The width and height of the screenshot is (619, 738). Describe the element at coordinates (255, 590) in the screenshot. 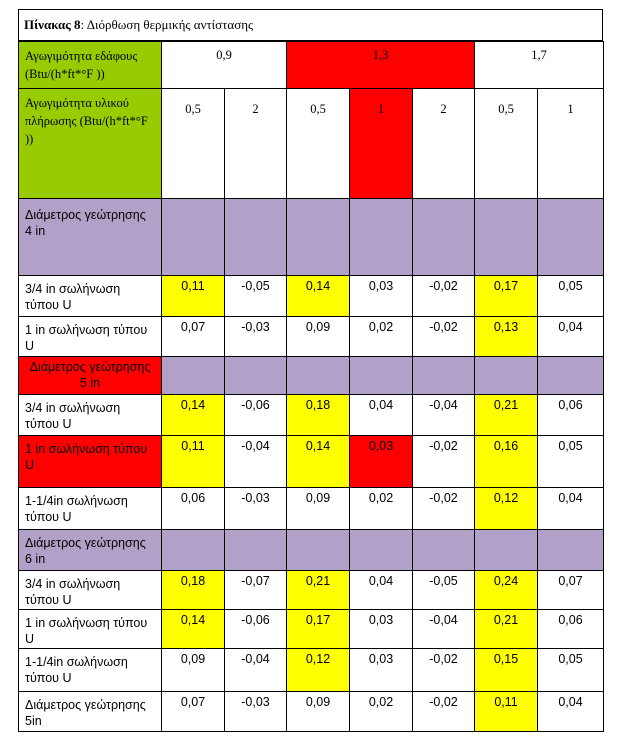

I see `value-cell: -0,07` at that location.